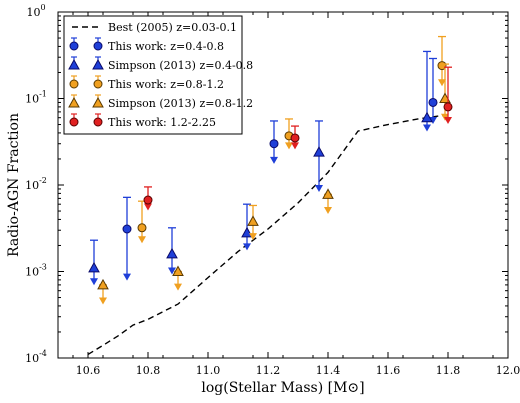 The image size is (520, 403). Describe the element at coordinates (36, 271) in the screenshot. I see `y-tick-label: 10⁻³` at that location.